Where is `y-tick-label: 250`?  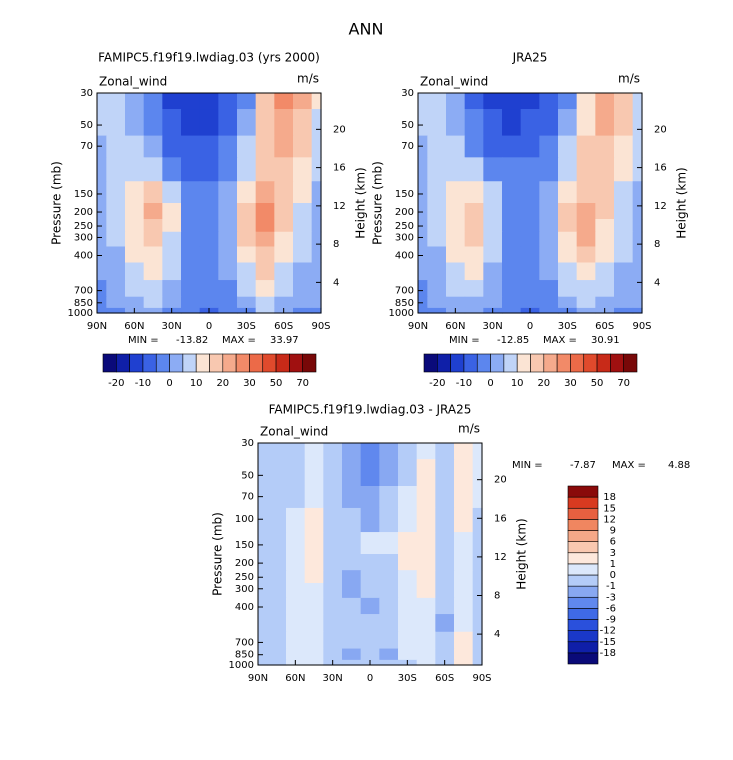 y-tick-label: 250 is located at coordinates (83, 226).